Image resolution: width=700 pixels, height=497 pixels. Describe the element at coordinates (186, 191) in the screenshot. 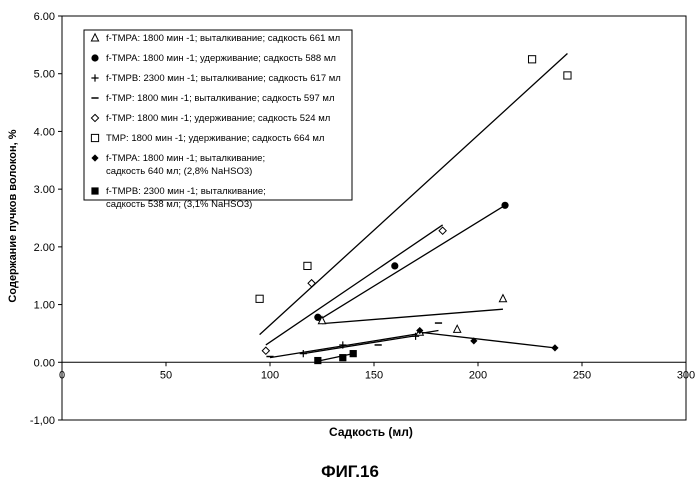

I see `legend-entry: f-TMPB: 2300 мин -1; выталкивание;` at that location.